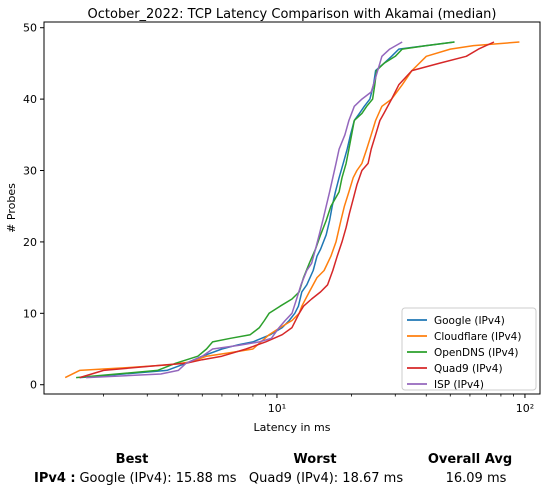  What do you see at coordinates (459, 385) in the screenshot?
I see `legend-label-4: ISP (IPv4)` at bounding box center [459, 385].